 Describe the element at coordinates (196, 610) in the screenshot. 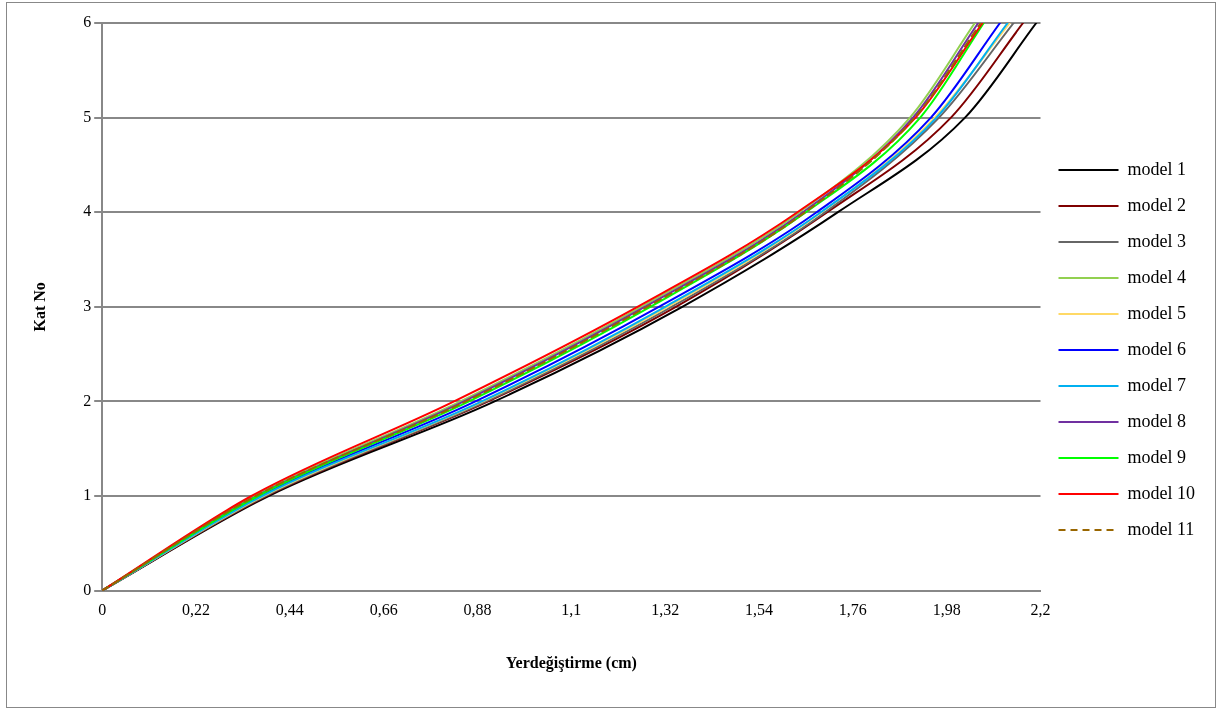

I see `x-tick-label: 0,22` at that location.